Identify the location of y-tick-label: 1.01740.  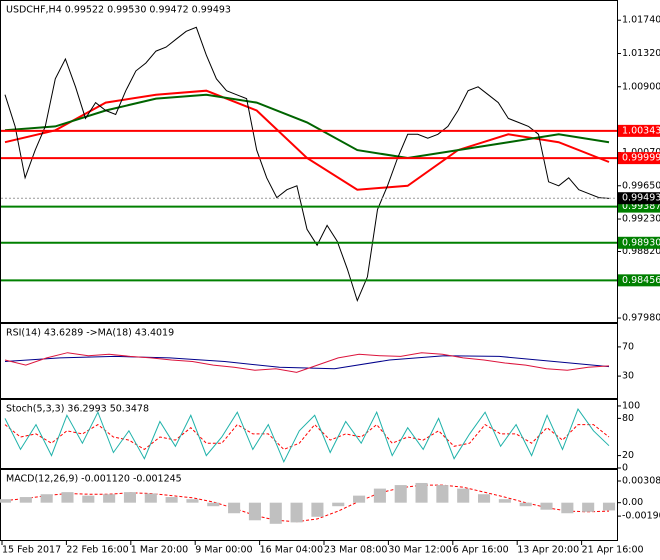
(641, 20).